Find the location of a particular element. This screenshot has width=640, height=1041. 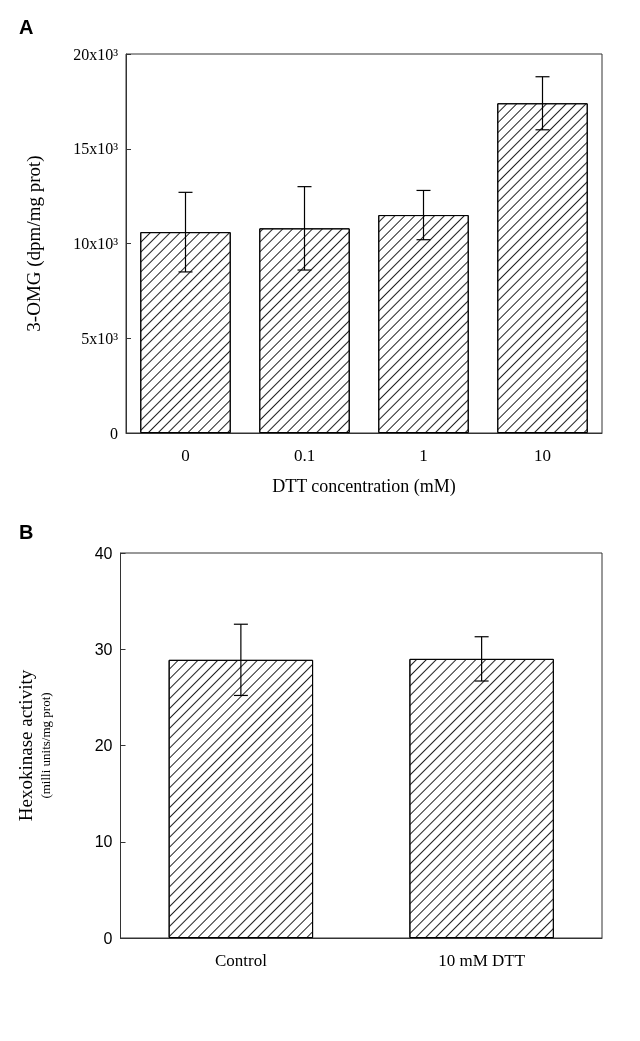

x-tick-label: 0.1 is located at coordinates (304, 455).